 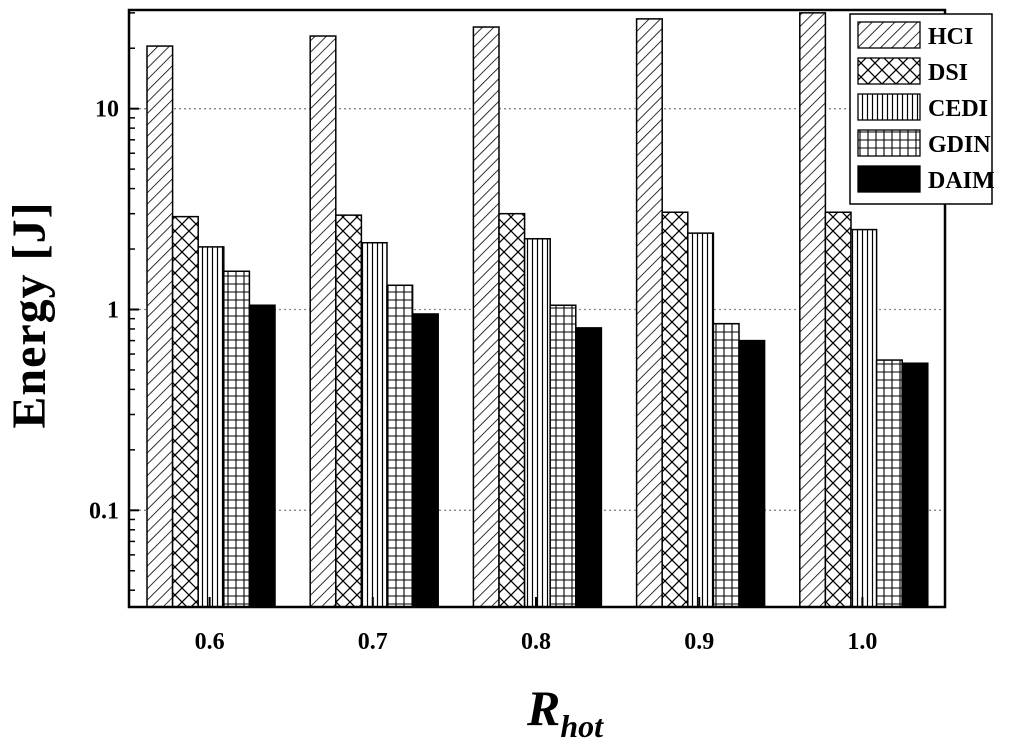 I want to click on x-axis-label: Rhot, so click(x=565, y=712).